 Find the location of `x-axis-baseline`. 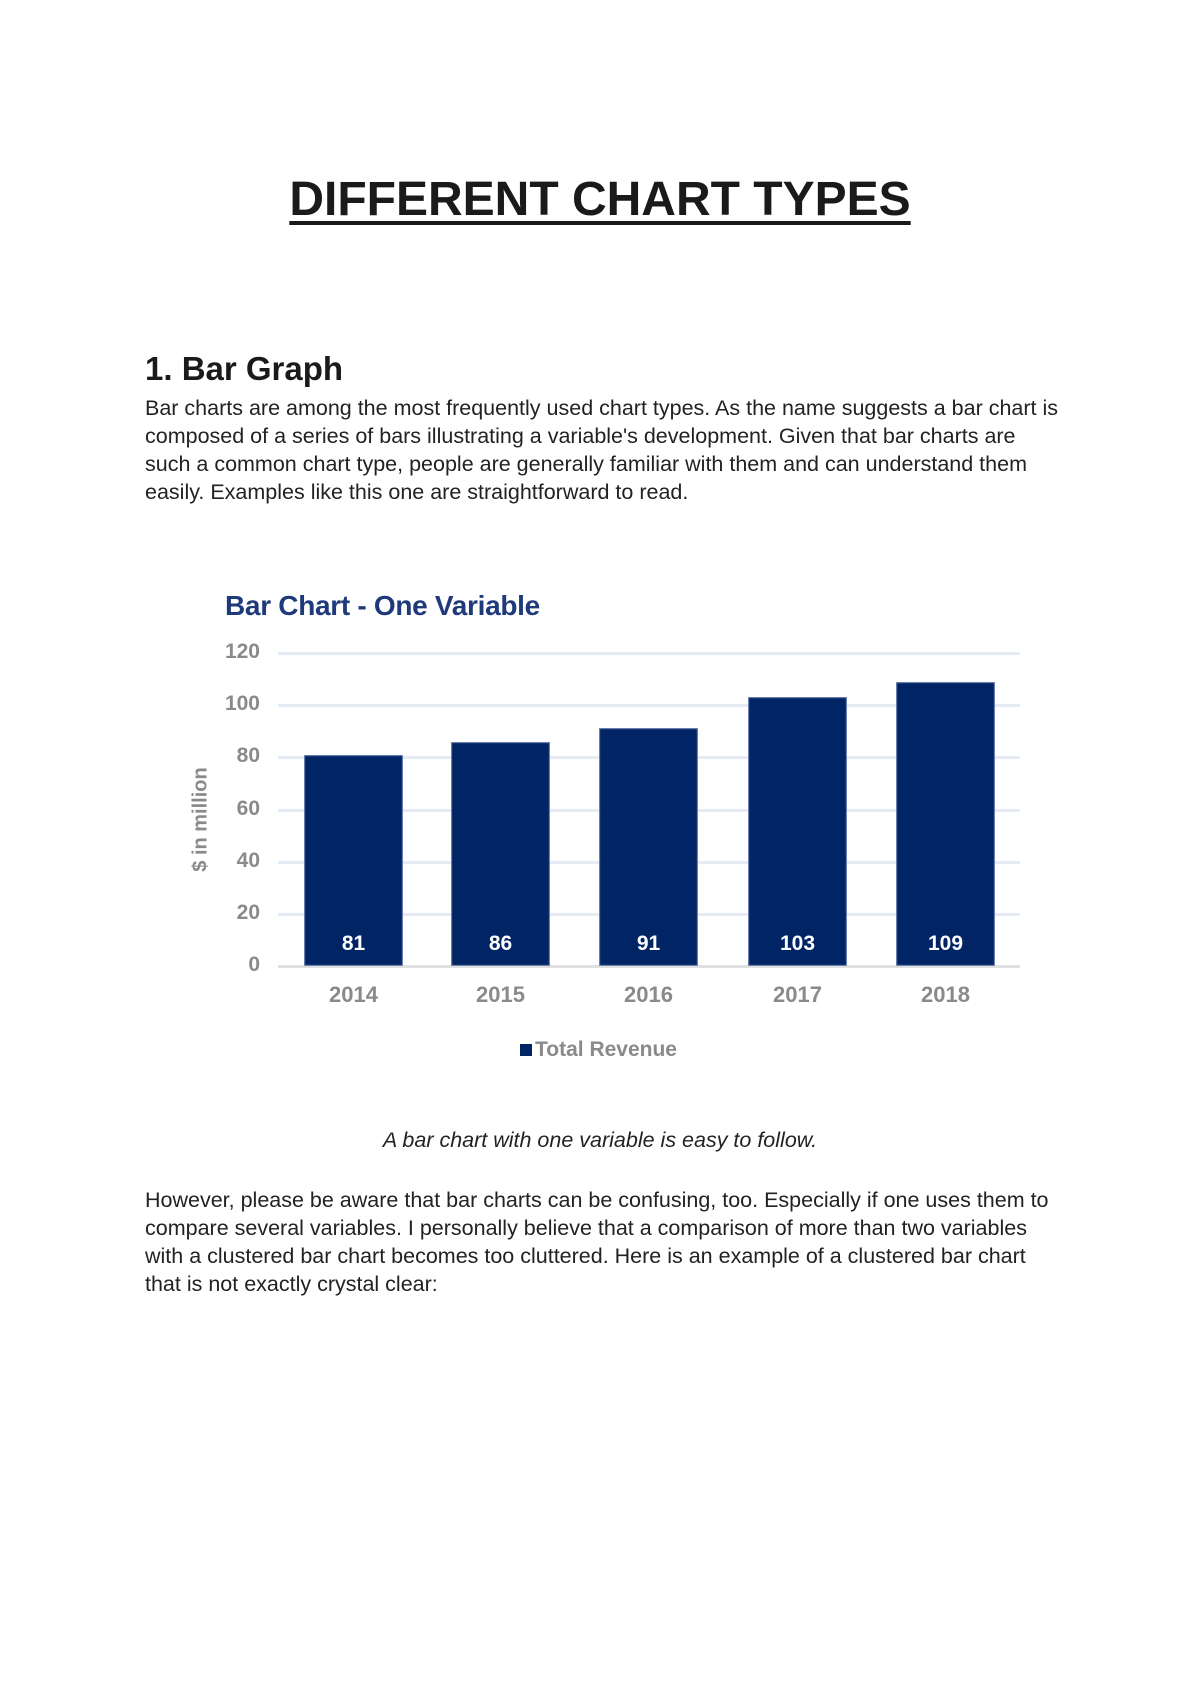

x-axis-baseline is located at coordinates (649, 966).